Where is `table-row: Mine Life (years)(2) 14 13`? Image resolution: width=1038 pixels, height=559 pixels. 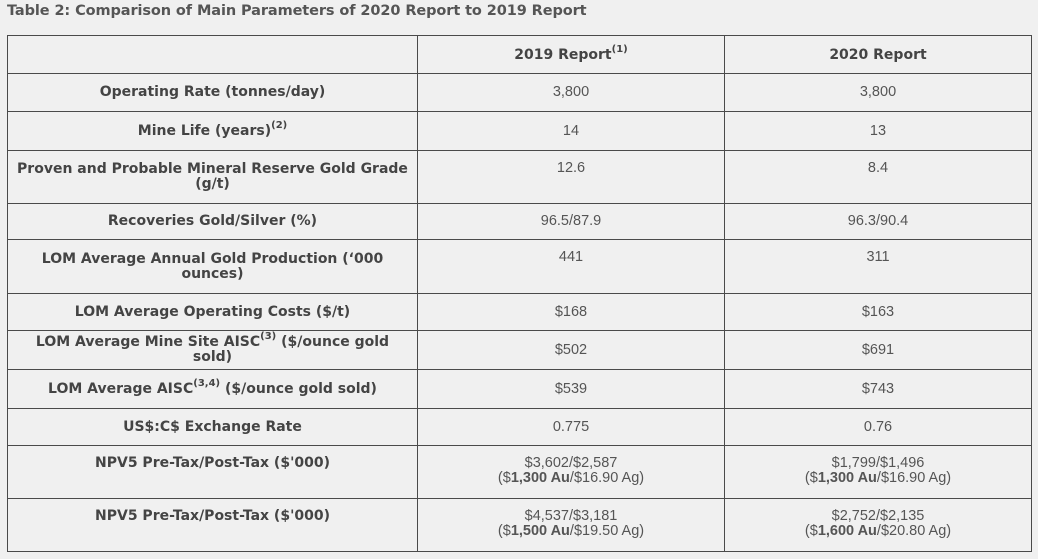 table-row: Mine Life (years)(2) 14 13 is located at coordinates (519, 131).